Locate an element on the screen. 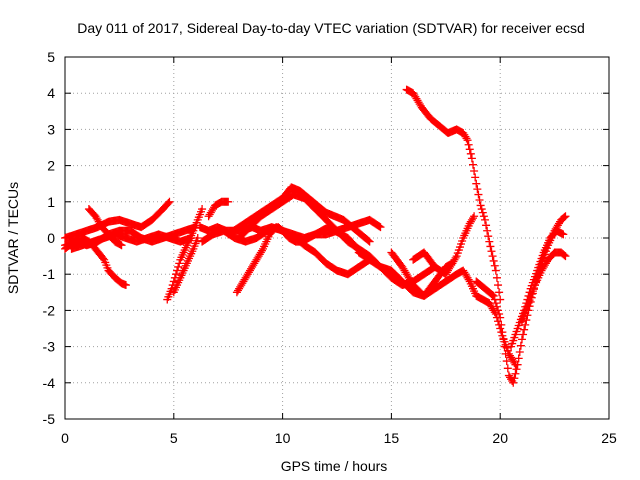 This screenshot has height=480, width=640. series-sat-g is located at coordinates (185, 265).